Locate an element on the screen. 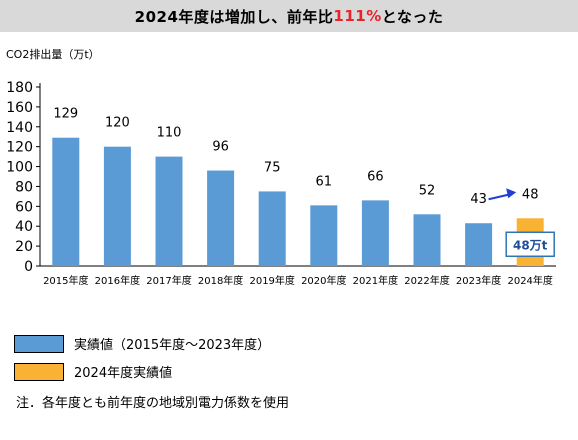 The image size is (578, 440). y-tick-label: 40 is located at coordinates (24, 227).